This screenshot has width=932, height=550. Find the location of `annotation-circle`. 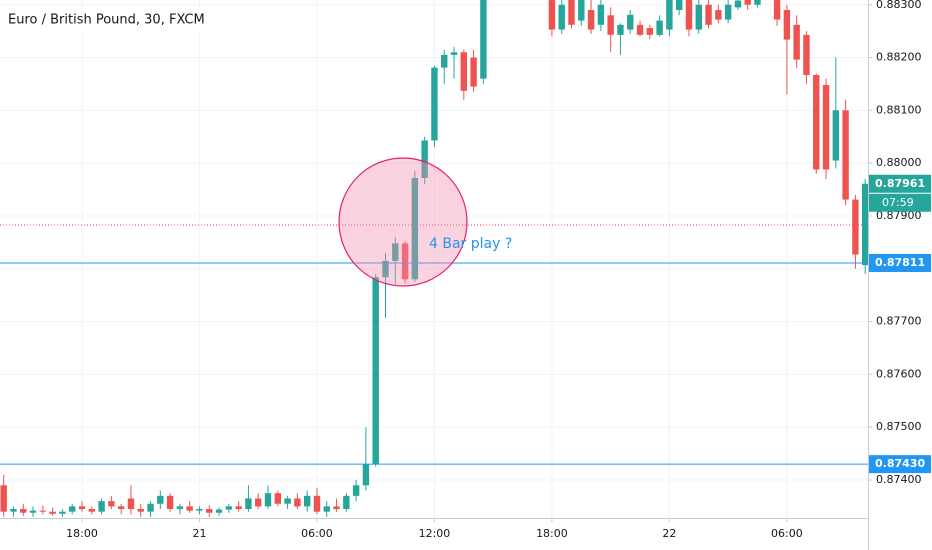

annotation-circle is located at coordinates (403, 222).